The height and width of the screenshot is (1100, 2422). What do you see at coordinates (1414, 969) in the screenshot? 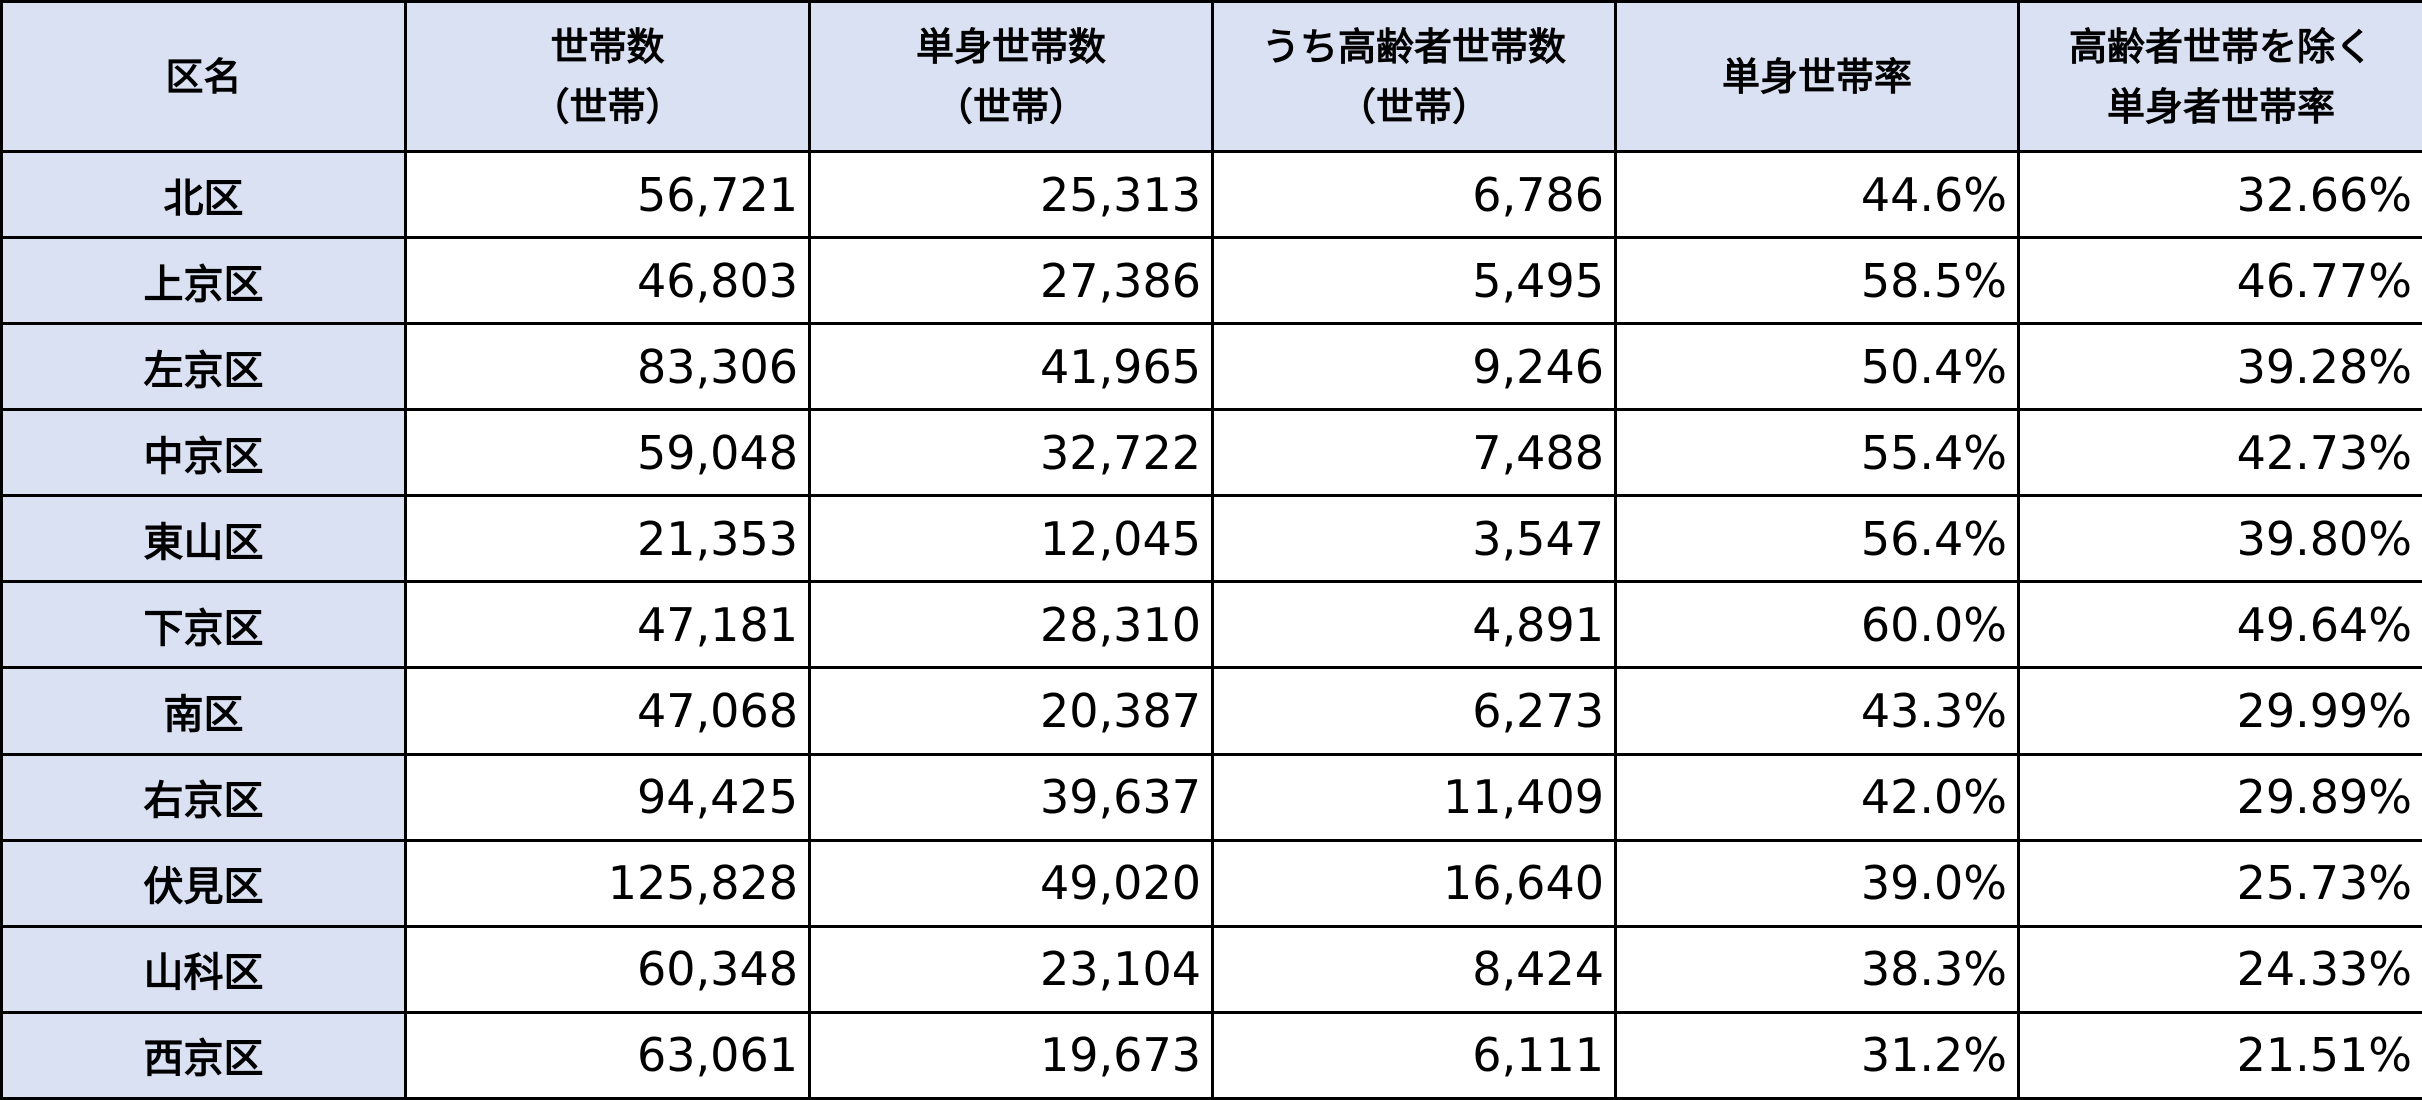
I see `elderly-households-cell: 8,424` at bounding box center [1414, 969].